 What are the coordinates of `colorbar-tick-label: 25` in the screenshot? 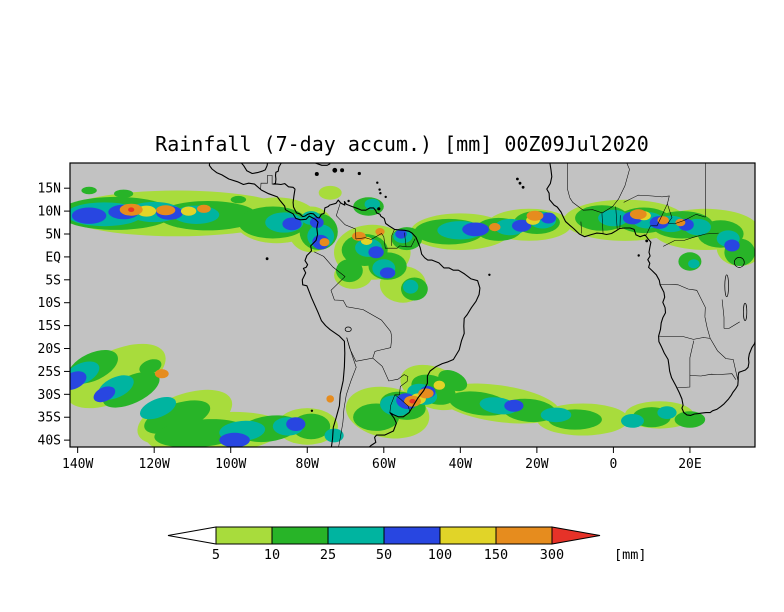 It's located at (328, 555).